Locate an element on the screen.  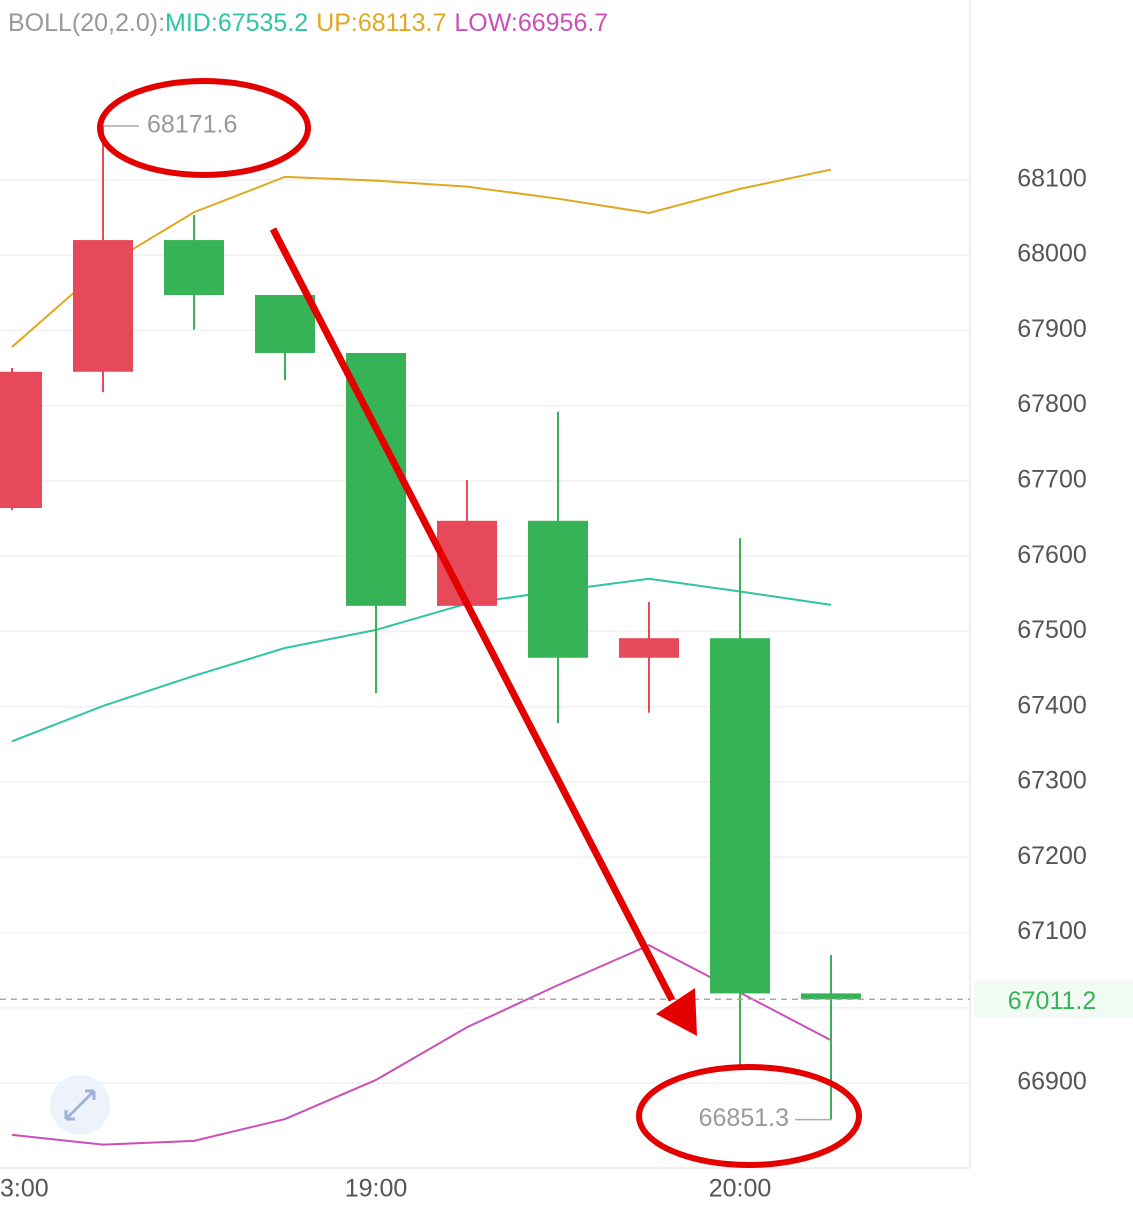
legend-text: UP: is located at coordinates (337, 23).